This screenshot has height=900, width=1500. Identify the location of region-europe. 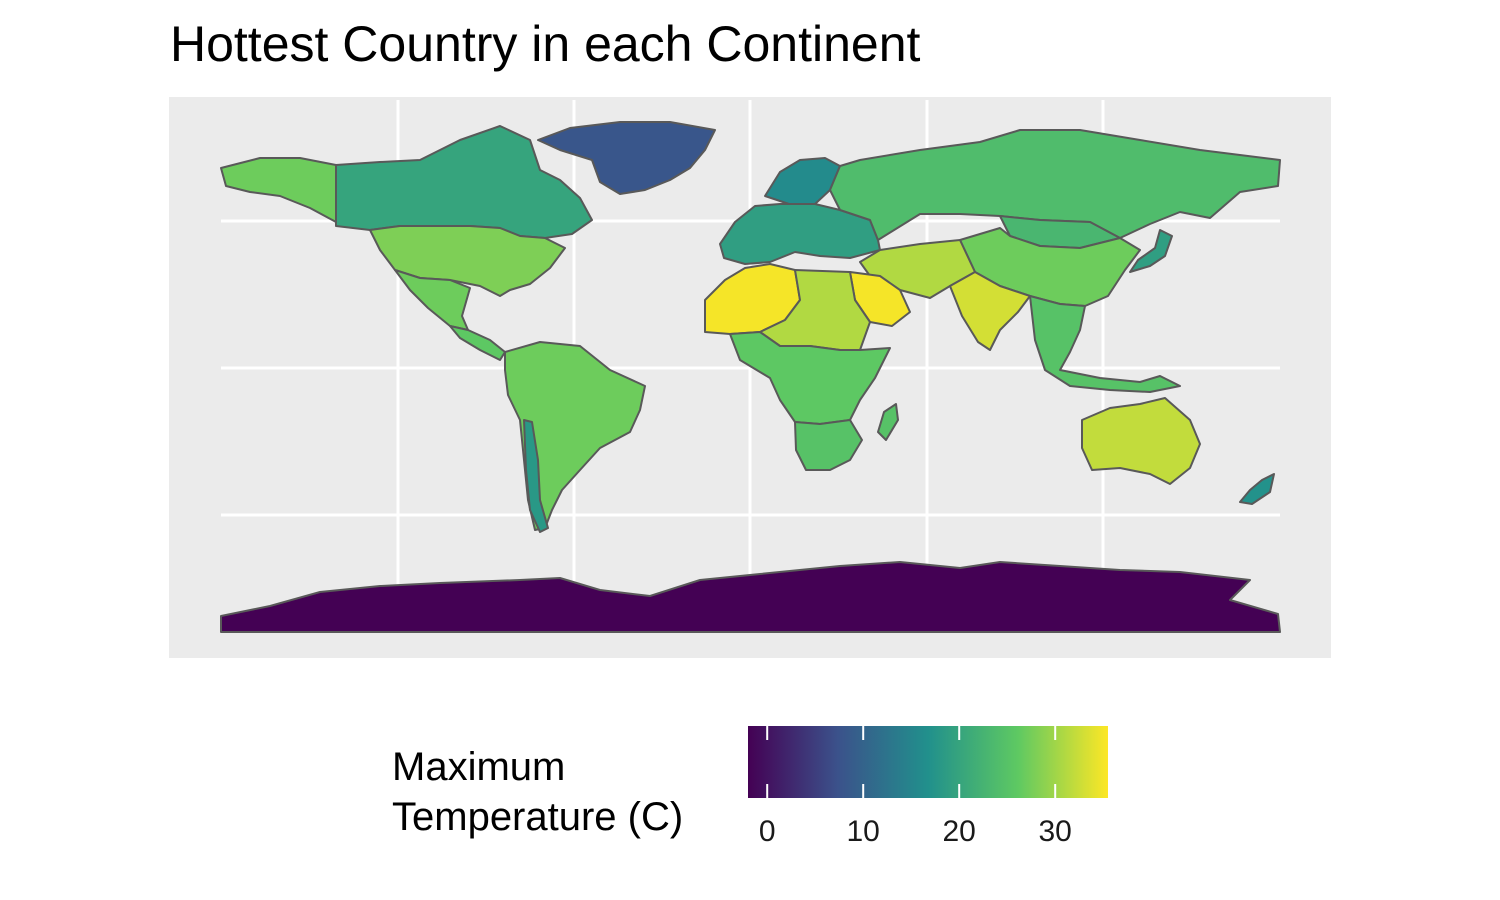
(800, 234).